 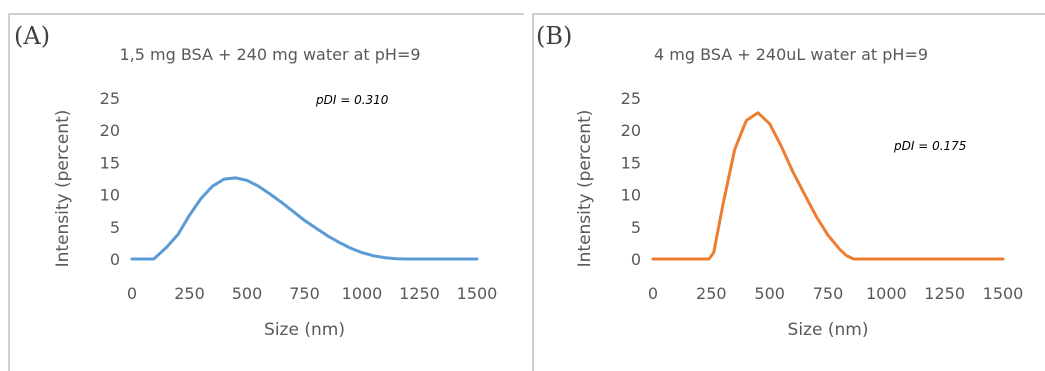 What do you see at coordinates (32, 36) in the screenshot?
I see `panel-label: (A)` at bounding box center [32, 36].